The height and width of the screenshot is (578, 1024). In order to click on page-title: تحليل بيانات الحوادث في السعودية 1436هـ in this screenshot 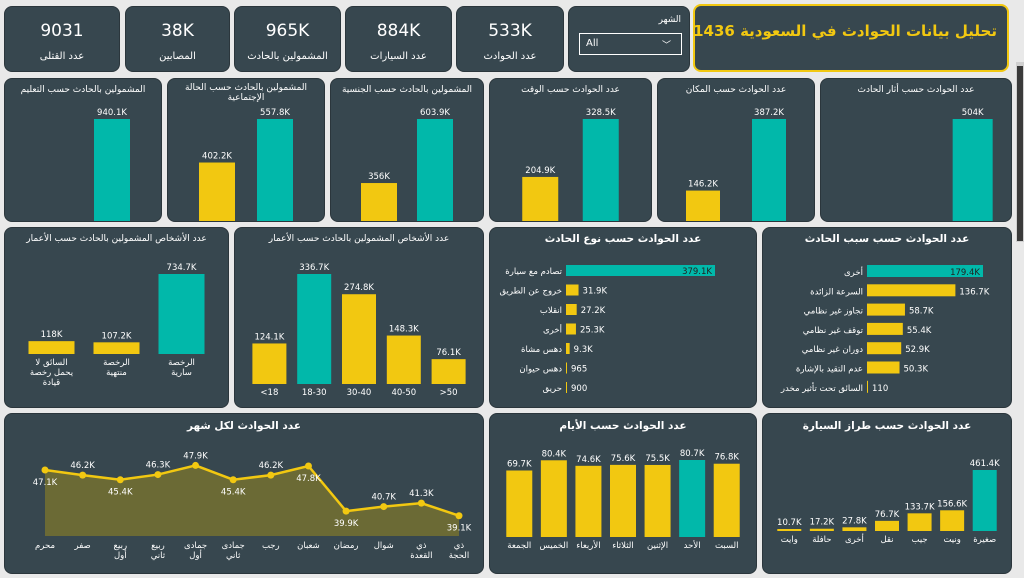, I will do `click(845, 31)`.